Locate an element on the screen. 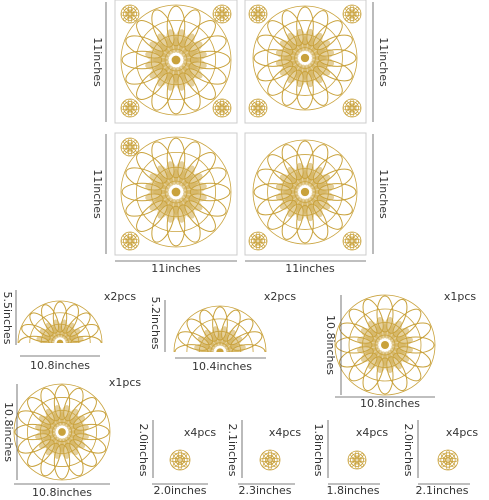 This screenshot has width=489, height=500. dimension-label: 2.1inches is located at coordinates (232, 449).